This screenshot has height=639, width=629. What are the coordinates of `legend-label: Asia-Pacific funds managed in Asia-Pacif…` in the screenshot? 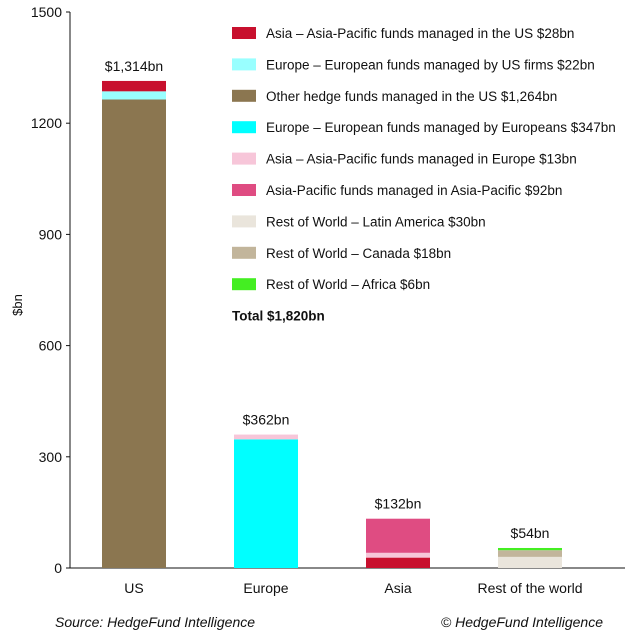 It's located at (414, 190).